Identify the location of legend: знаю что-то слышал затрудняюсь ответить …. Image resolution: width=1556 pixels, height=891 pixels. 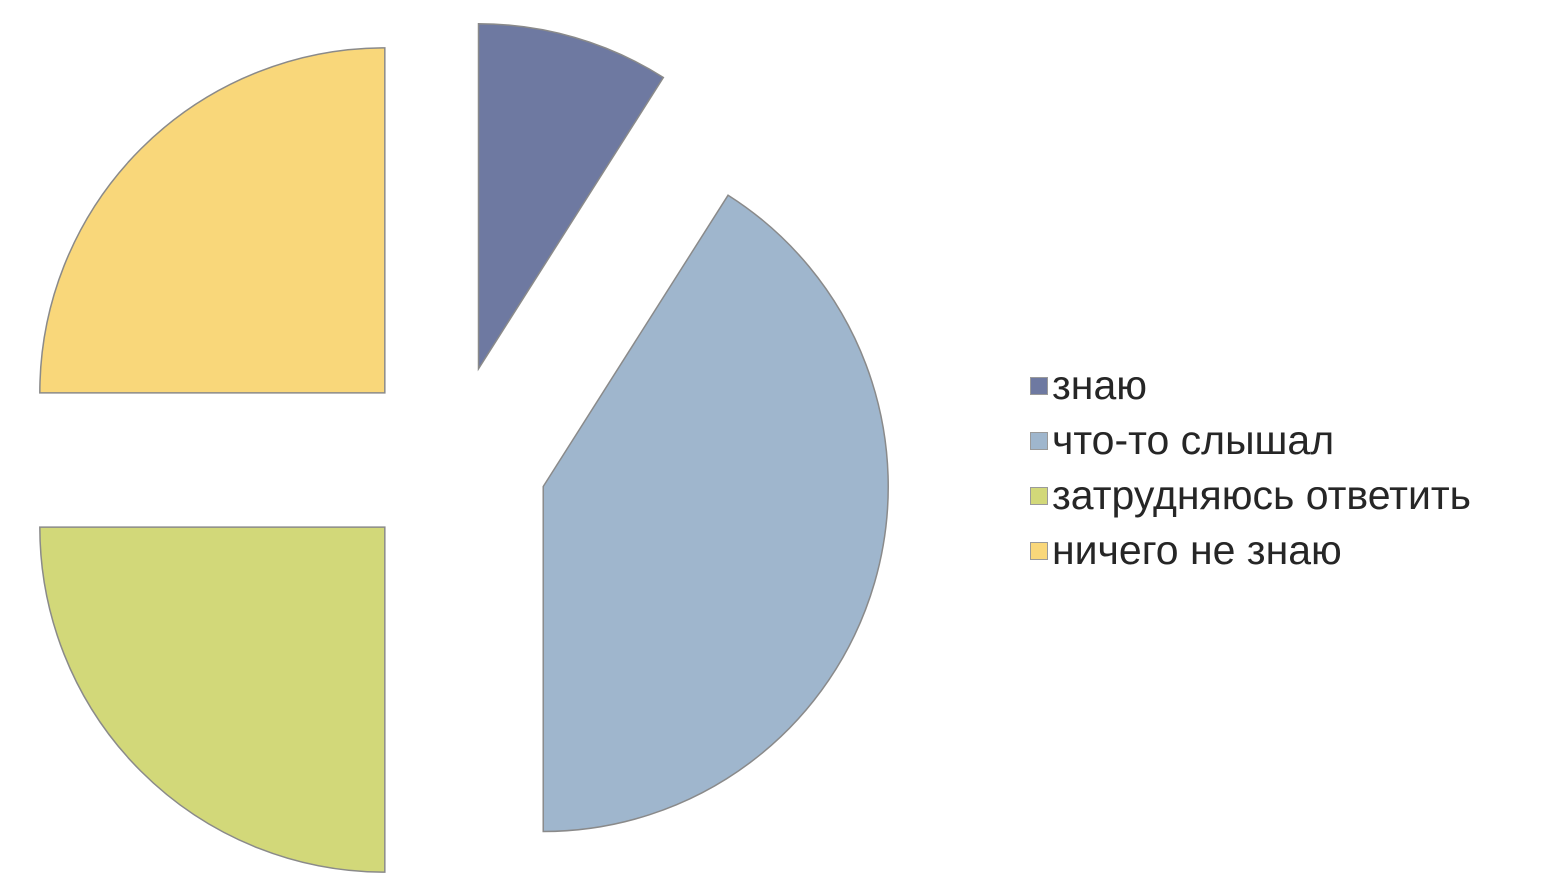
(1250, 468).